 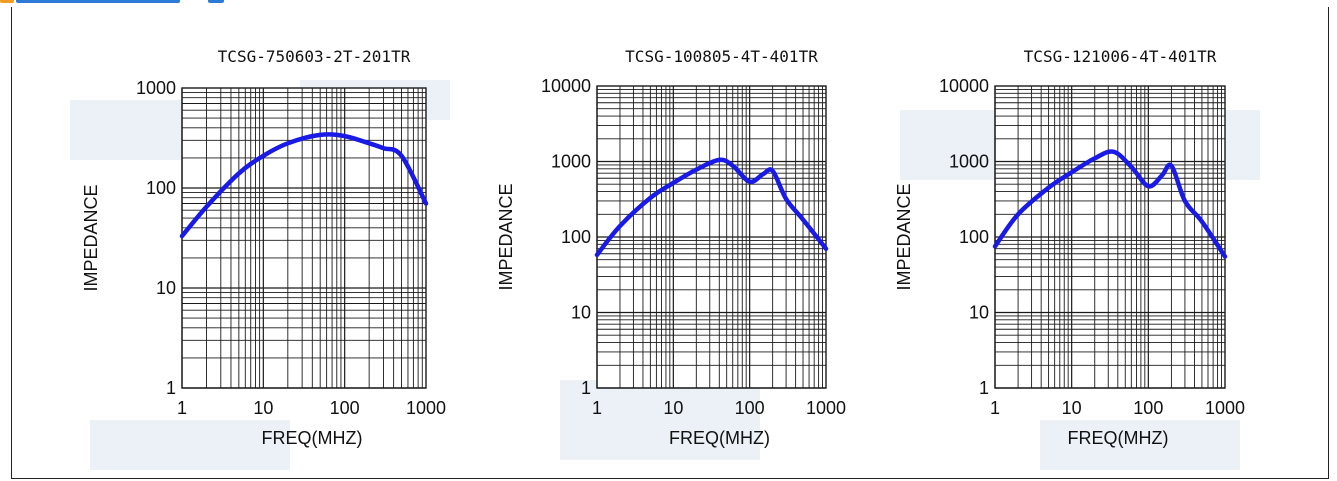 What do you see at coordinates (98, 1) in the screenshot?
I see `blue-header-bar` at bounding box center [98, 1].